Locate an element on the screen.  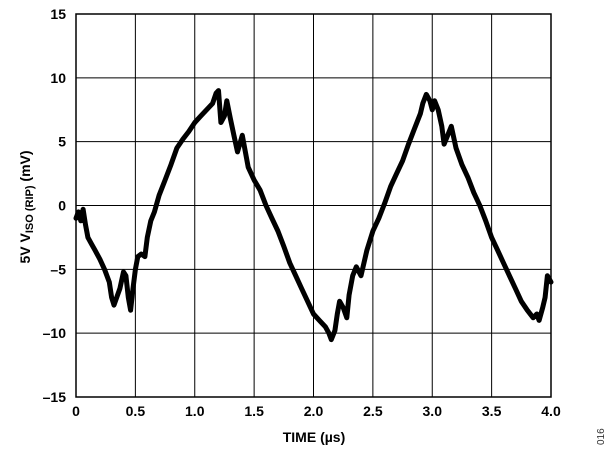
x-tick-label: 1.5 is located at coordinates (254, 411).